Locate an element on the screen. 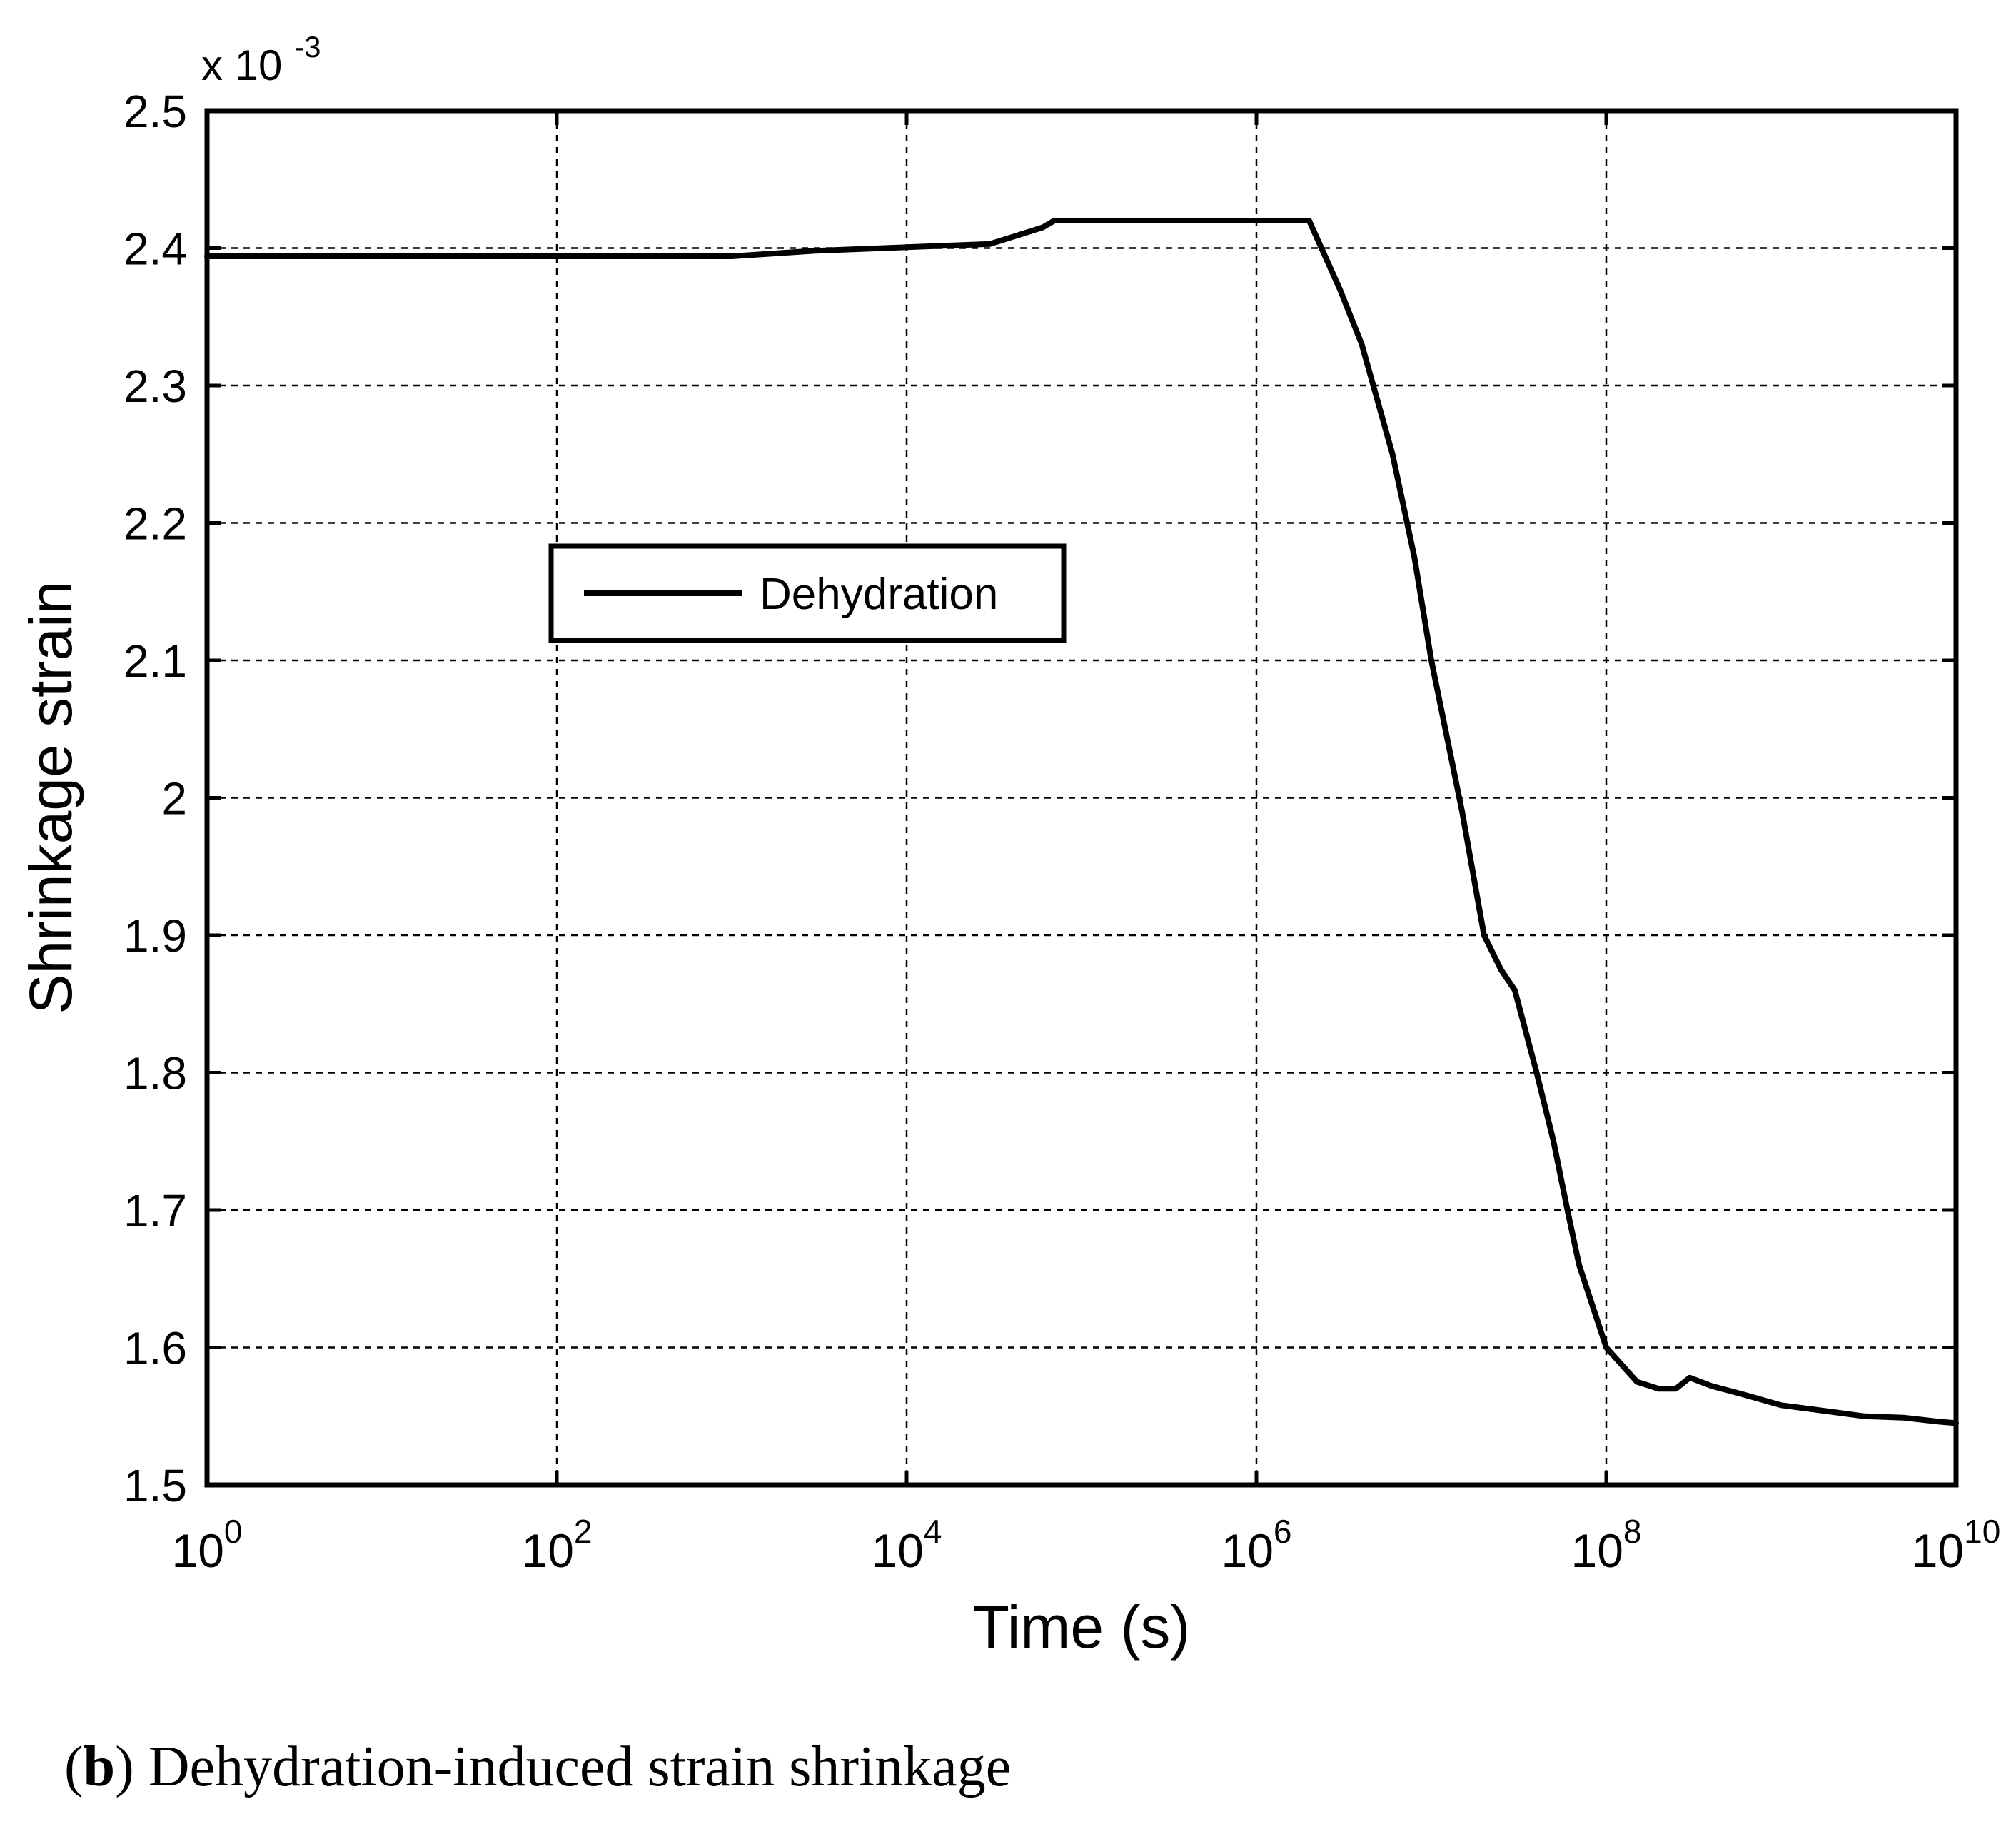  y-tick-label: 1.5 is located at coordinates (155, 1485).